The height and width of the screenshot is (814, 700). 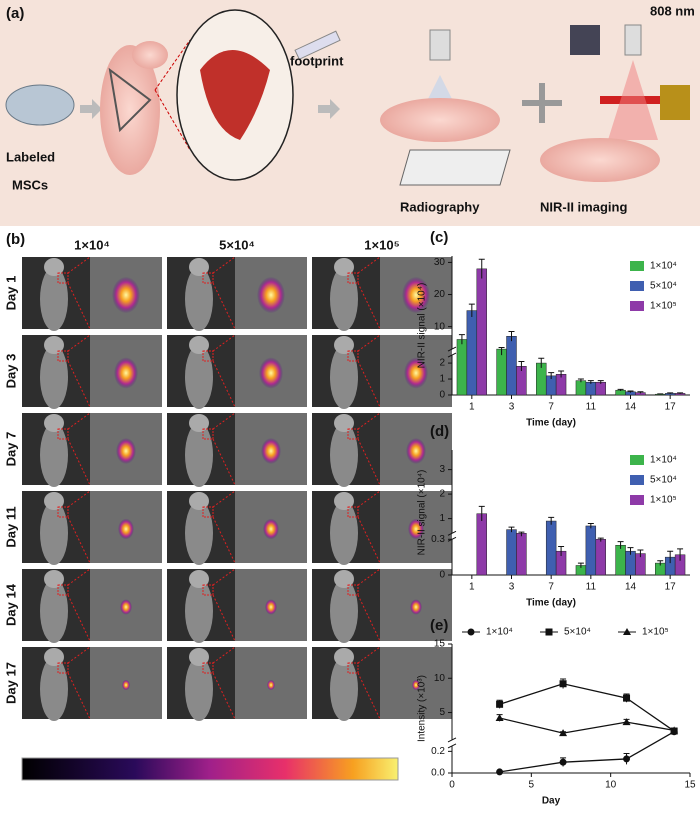 What do you see at coordinates (442, 712) in the screenshot?
I see `y-tick-label: 5` at bounding box center [442, 712].